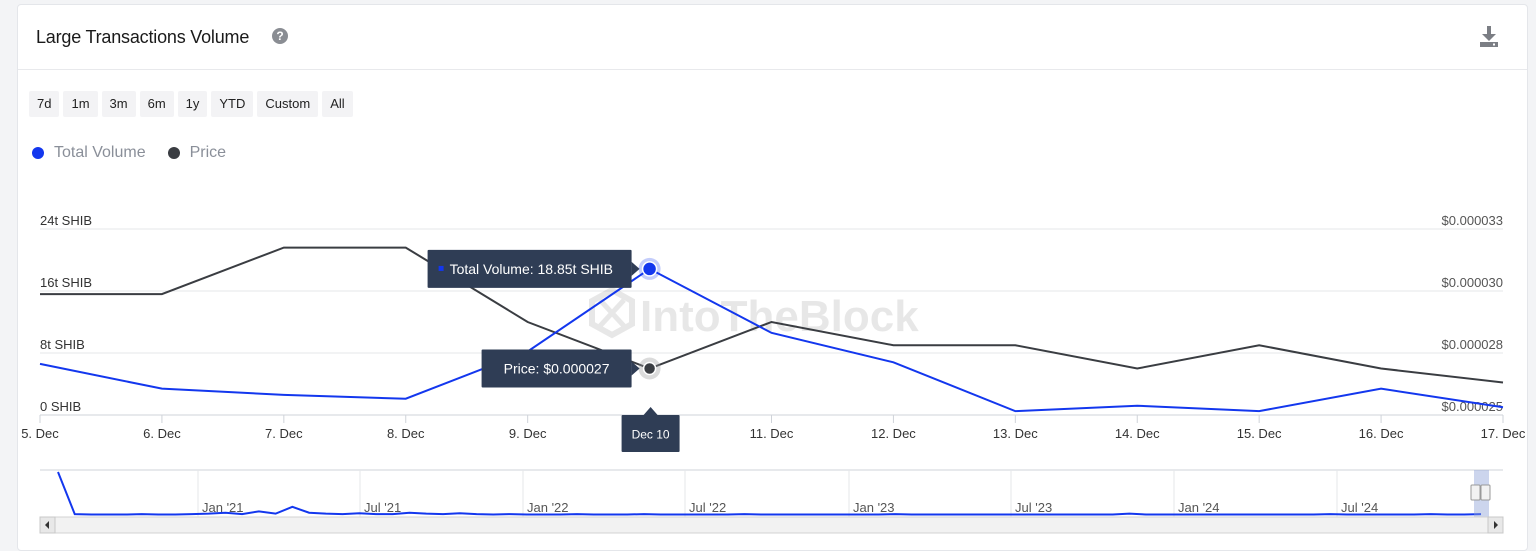  Describe the element at coordinates (772, 433) in the screenshot. I see `x-tick-label: 11. Dec` at that location.